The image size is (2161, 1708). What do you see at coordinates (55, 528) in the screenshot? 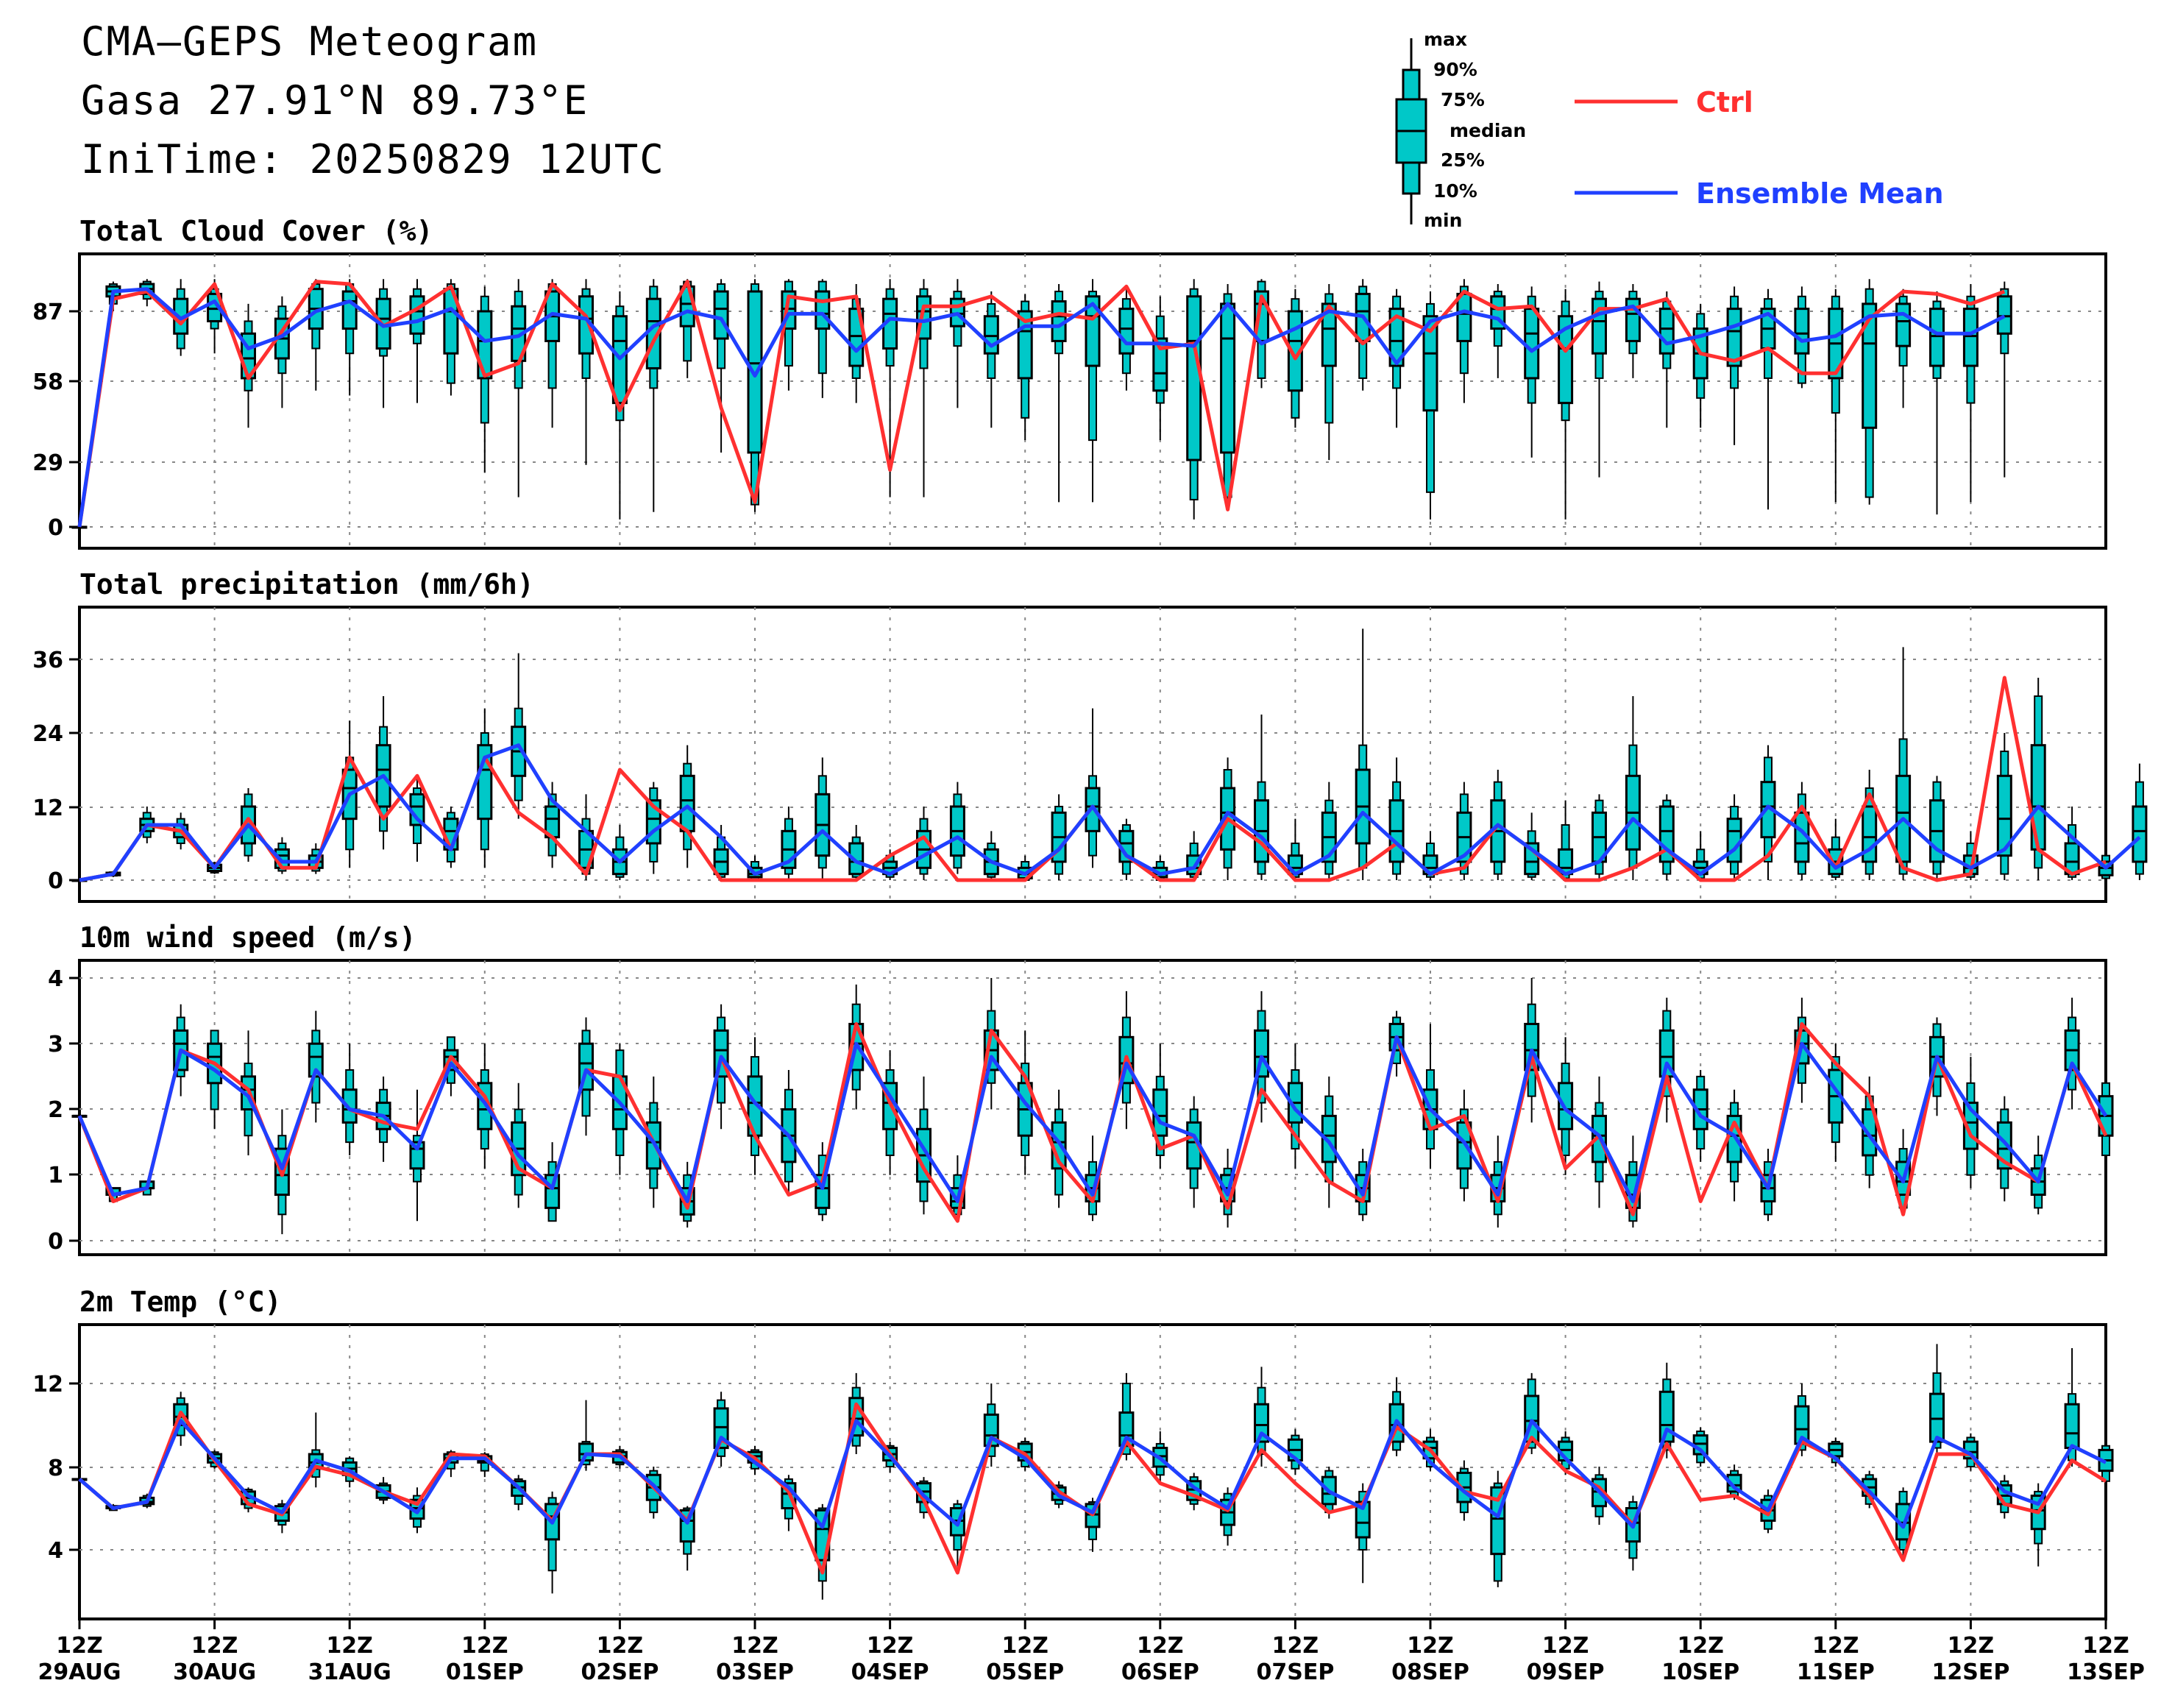
I see `y-tick-label: 0` at bounding box center [55, 528].